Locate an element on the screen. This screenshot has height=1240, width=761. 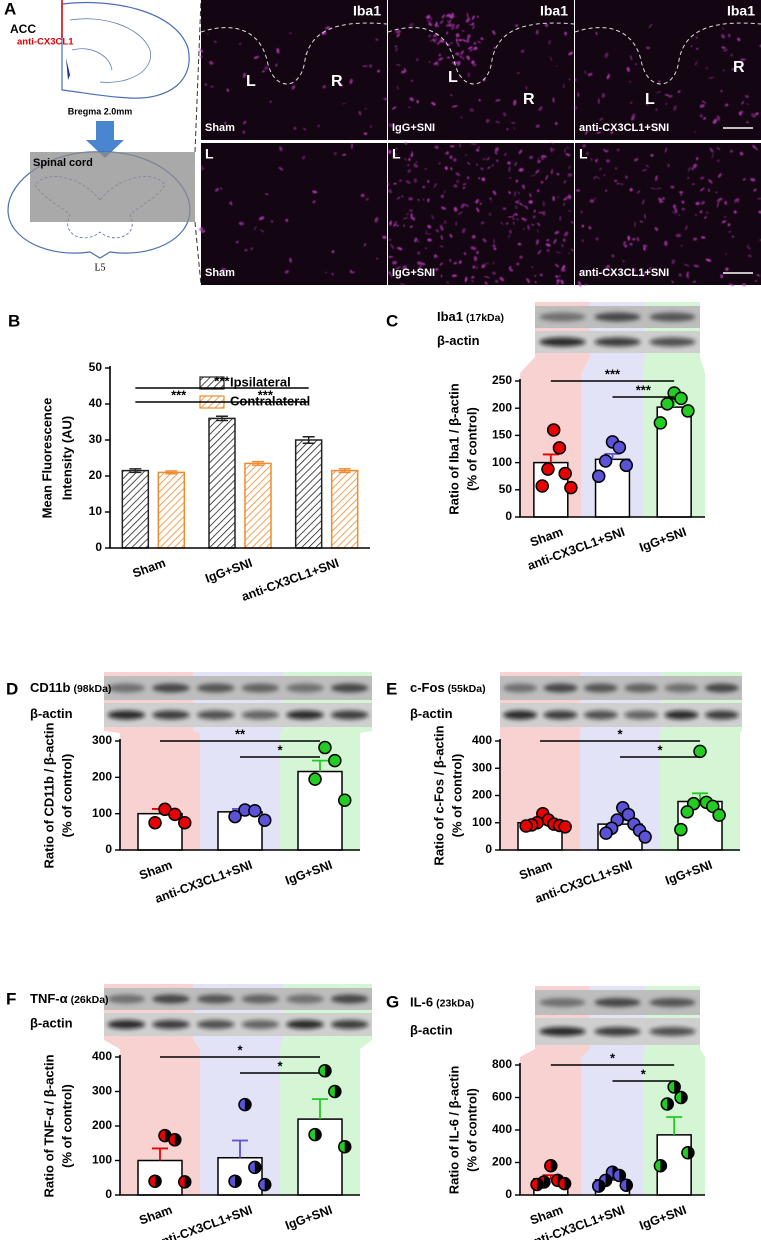
y-tick-label: 100 is located at coordinates (102, 1160).